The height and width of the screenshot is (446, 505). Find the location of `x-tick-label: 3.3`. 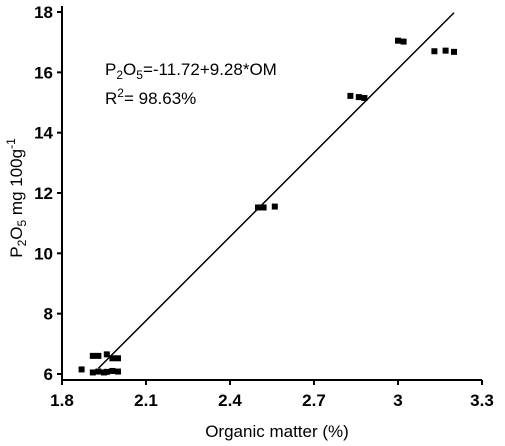

x-tick-label: 3.3 is located at coordinates (482, 400).